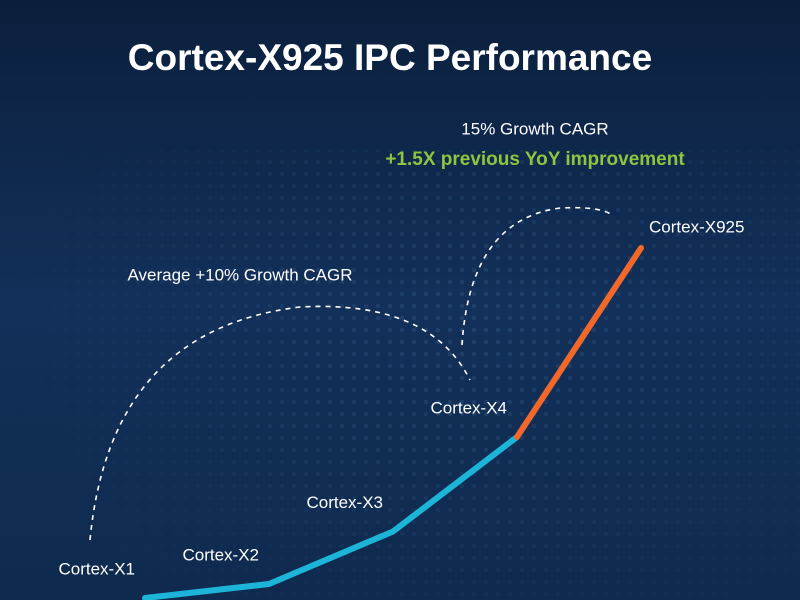  Describe the element at coordinates (535, 159) in the screenshot. I see `annotation: +1.5X previous YoY improvement` at that location.